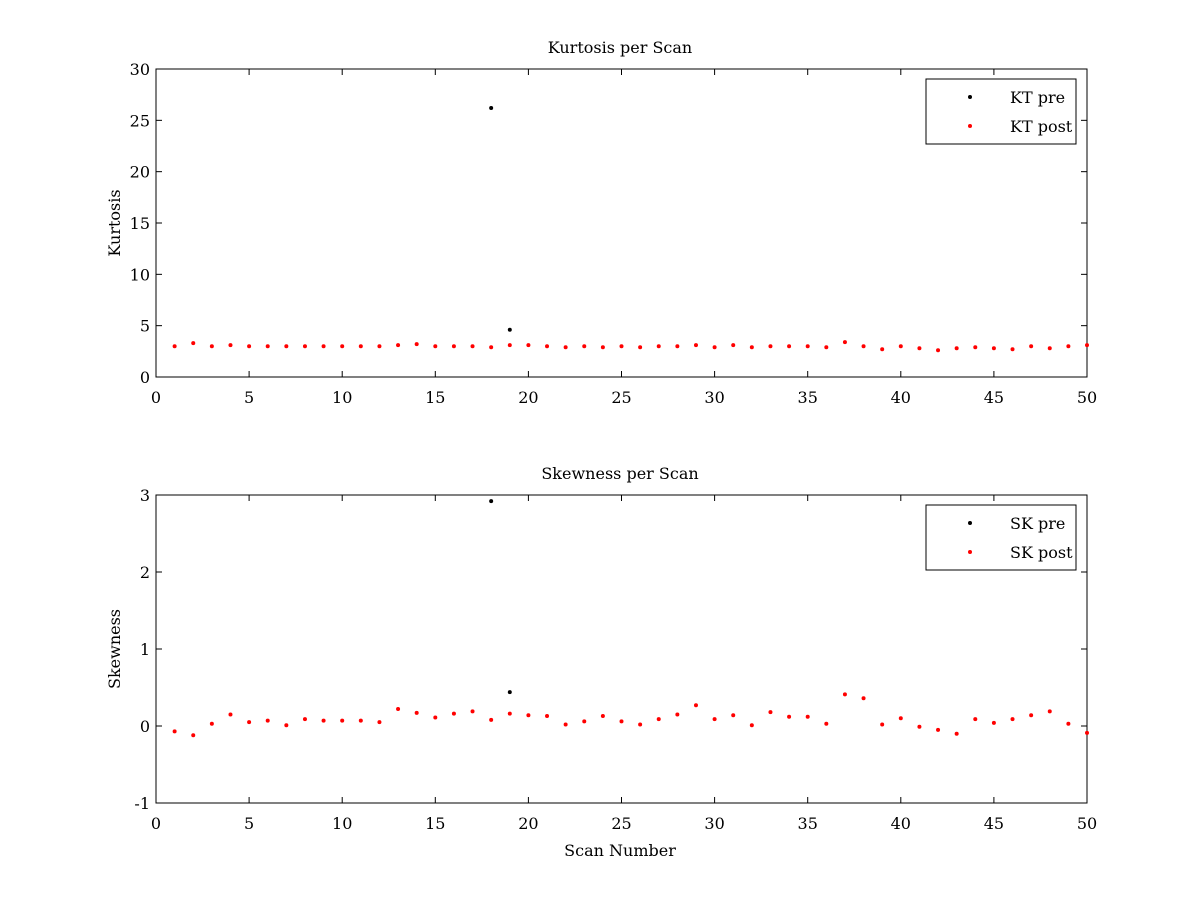  I want to click on skewness-legend: SK pre SK post, so click(1001, 537).